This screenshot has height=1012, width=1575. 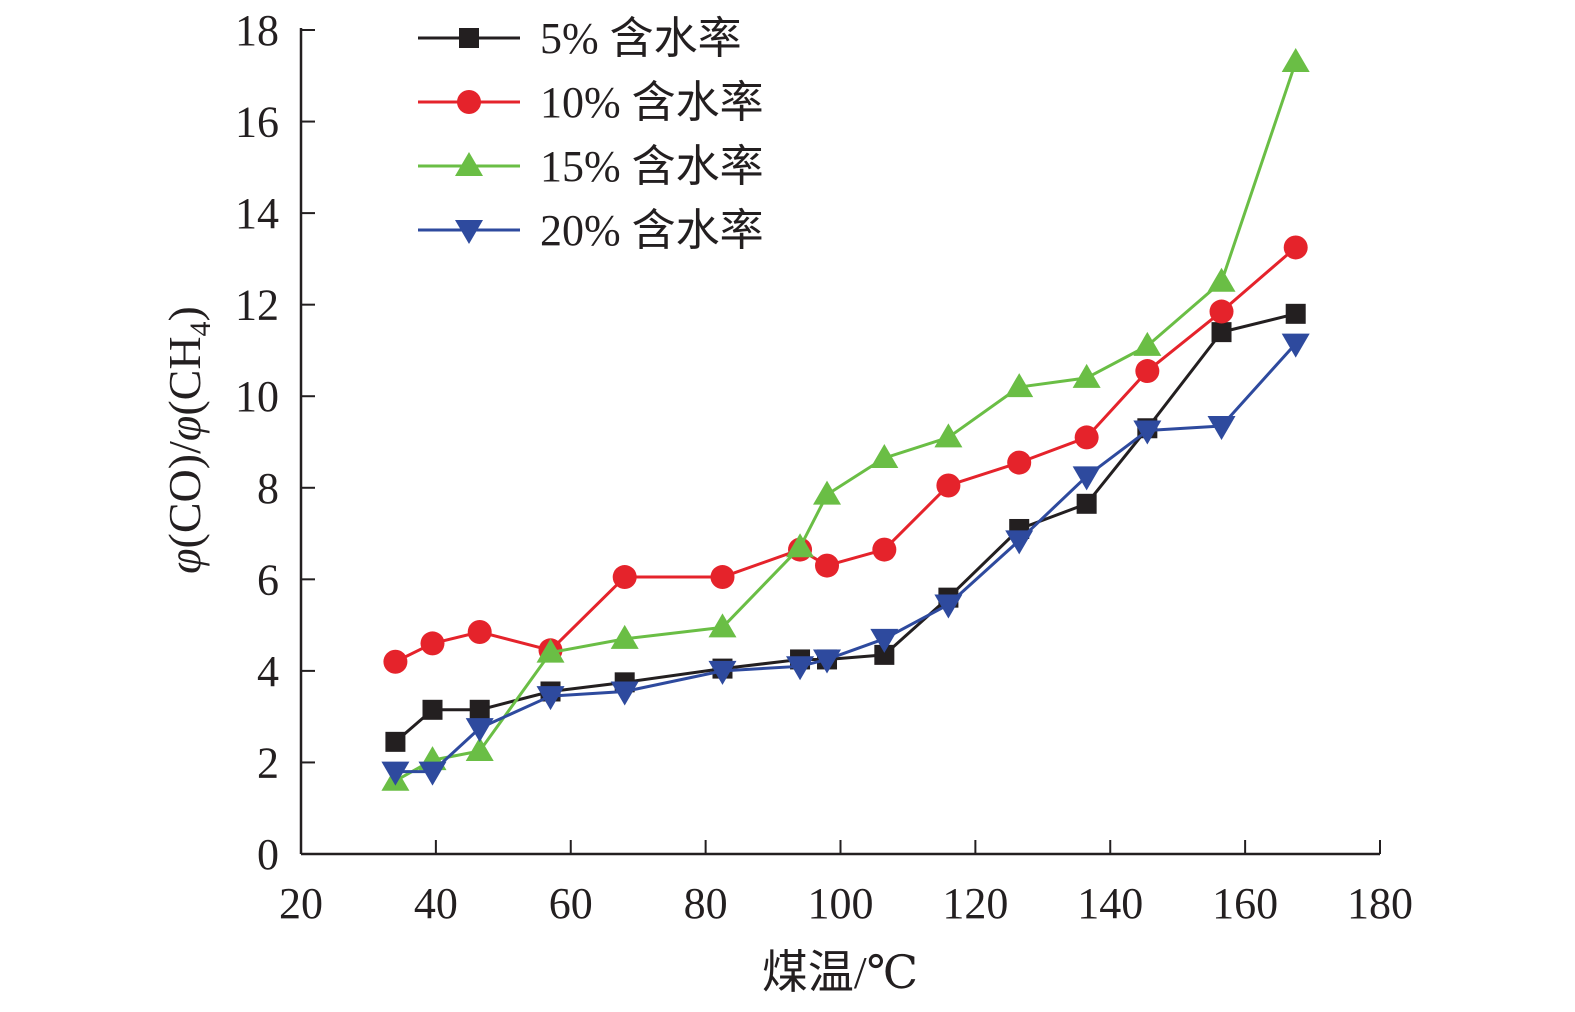 I want to click on x-tick-label: 120, so click(x=975, y=903).